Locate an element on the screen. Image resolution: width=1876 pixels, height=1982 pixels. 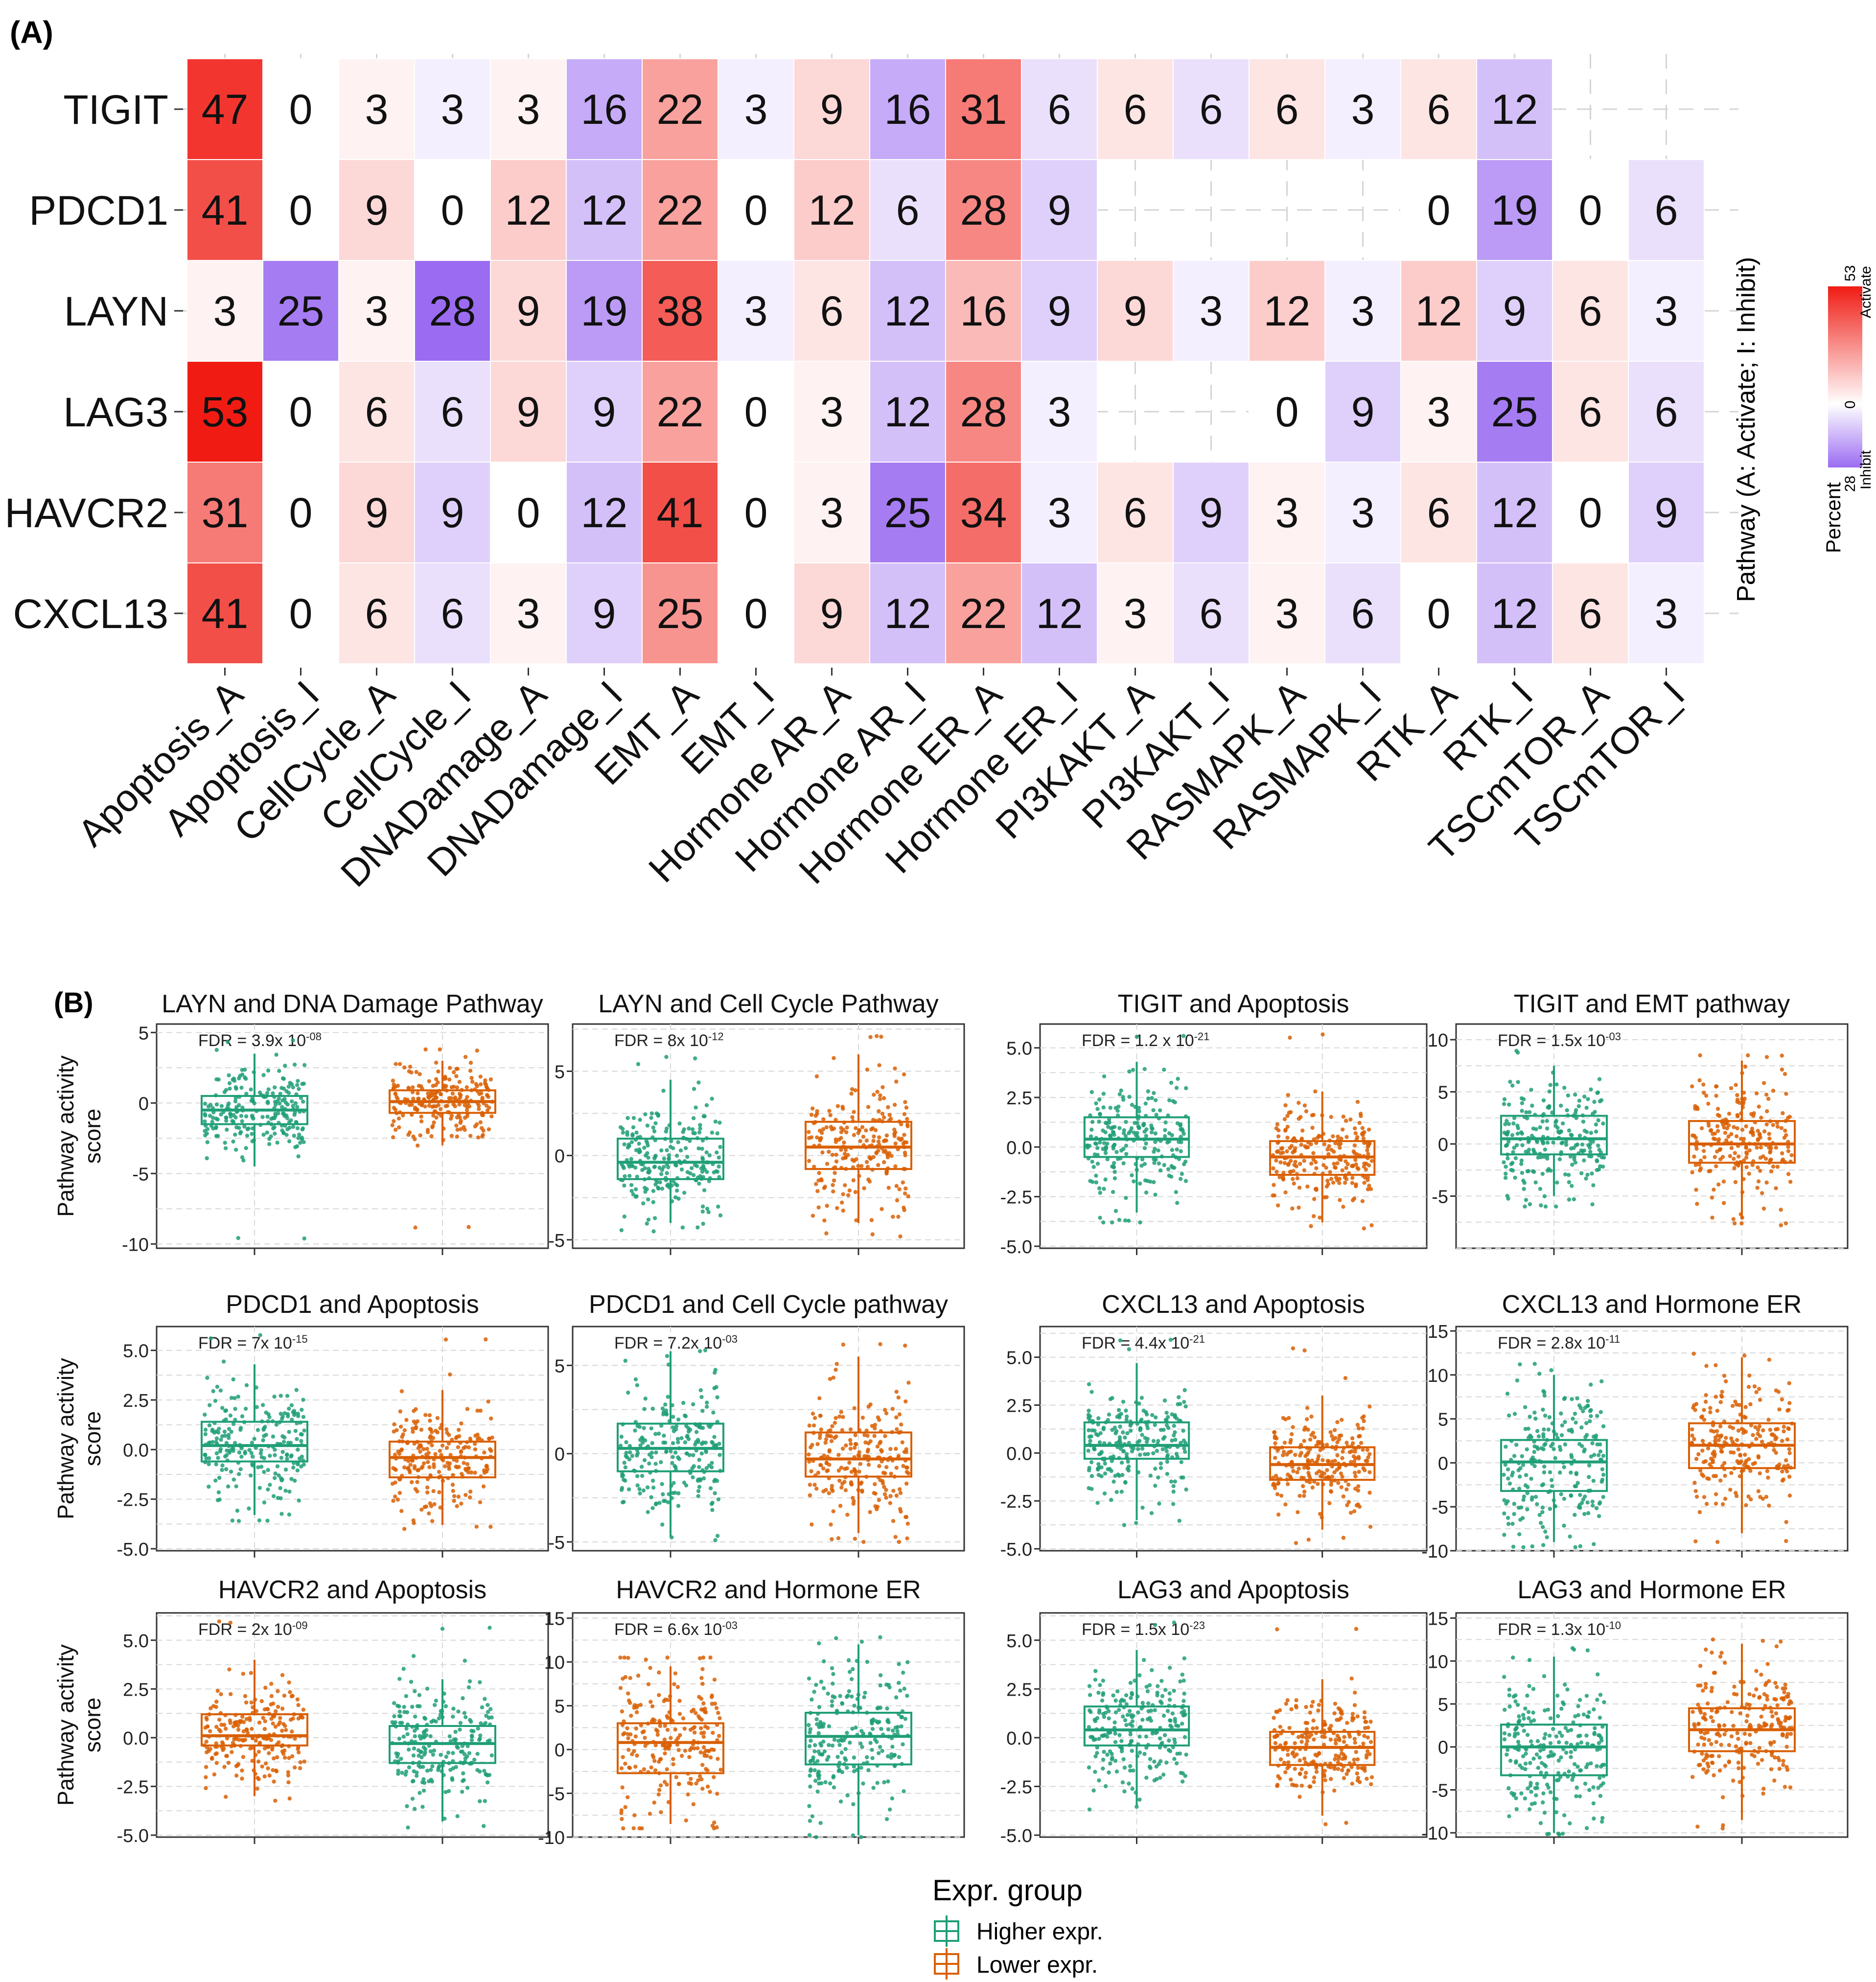
boxplot-ytick-label: 5.0 is located at coordinates (1019, 1049).